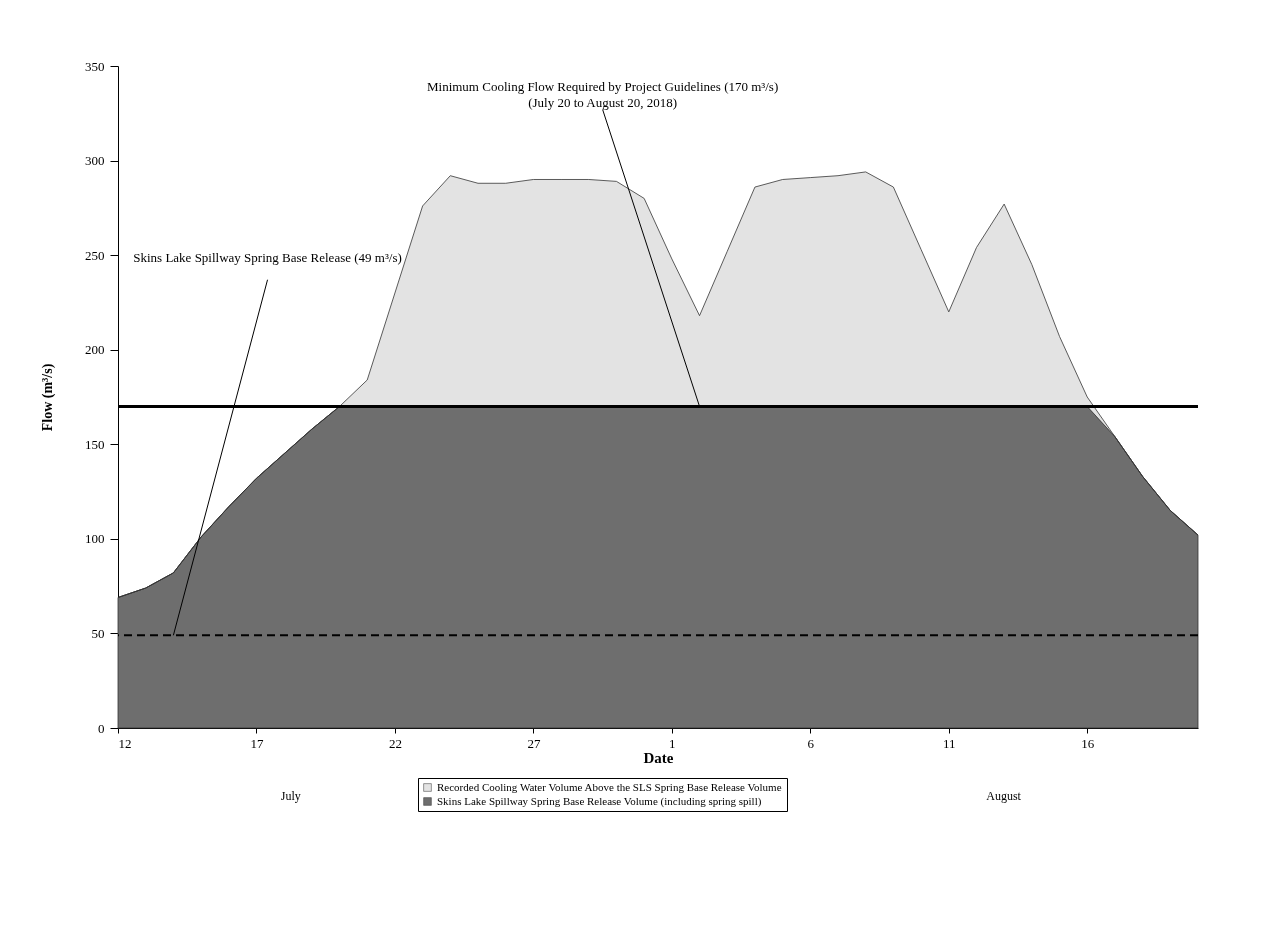 The width and height of the screenshot is (1277, 933). I want to click on annotation: Skins Lake Spillway Spring Base Release (49 m³/s), so click(267, 257).